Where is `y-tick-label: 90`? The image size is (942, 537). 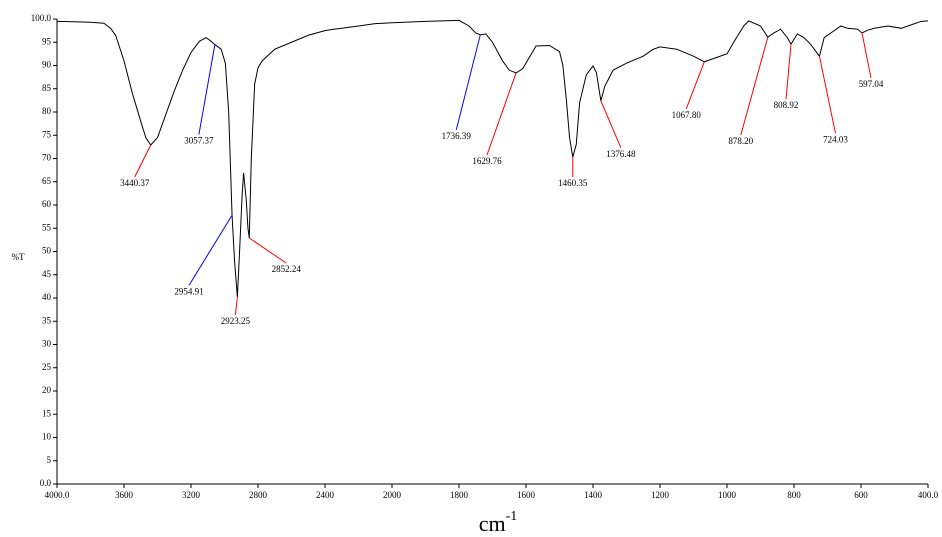 y-tick-label: 90 is located at coordinates (47, 65).